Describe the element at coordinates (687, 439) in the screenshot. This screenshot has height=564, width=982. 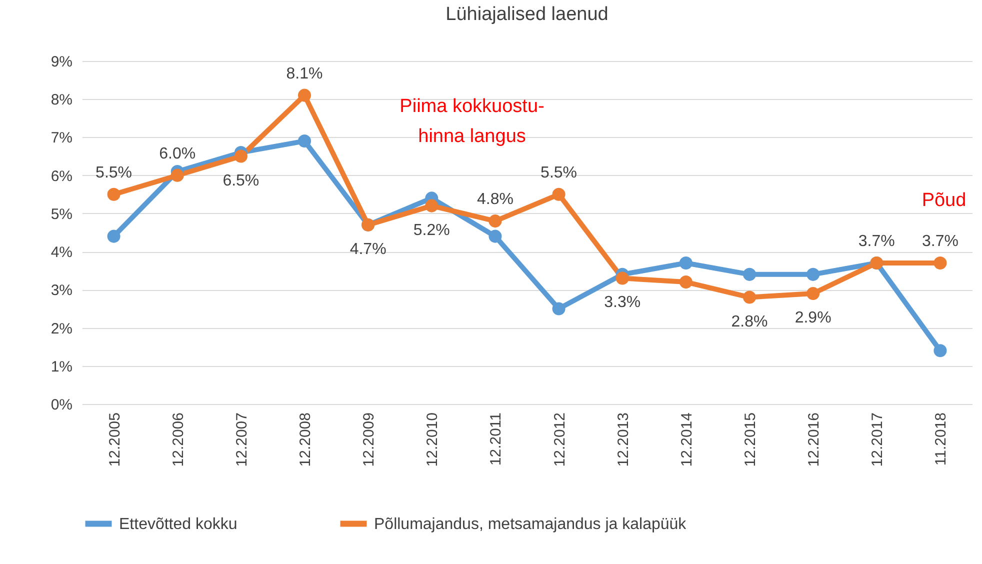
I see `x-tick-label: 12.2014` at that location.